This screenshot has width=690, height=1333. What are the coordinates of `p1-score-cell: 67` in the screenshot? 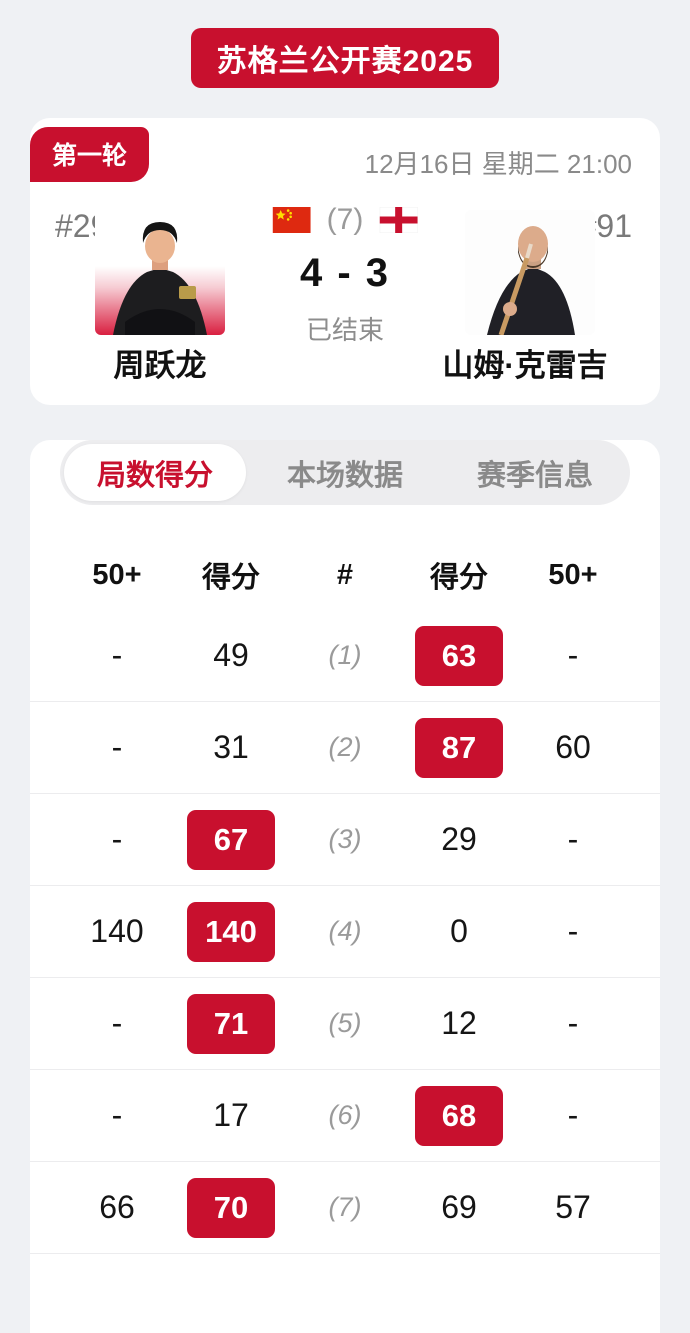 It's located at (231, 839).